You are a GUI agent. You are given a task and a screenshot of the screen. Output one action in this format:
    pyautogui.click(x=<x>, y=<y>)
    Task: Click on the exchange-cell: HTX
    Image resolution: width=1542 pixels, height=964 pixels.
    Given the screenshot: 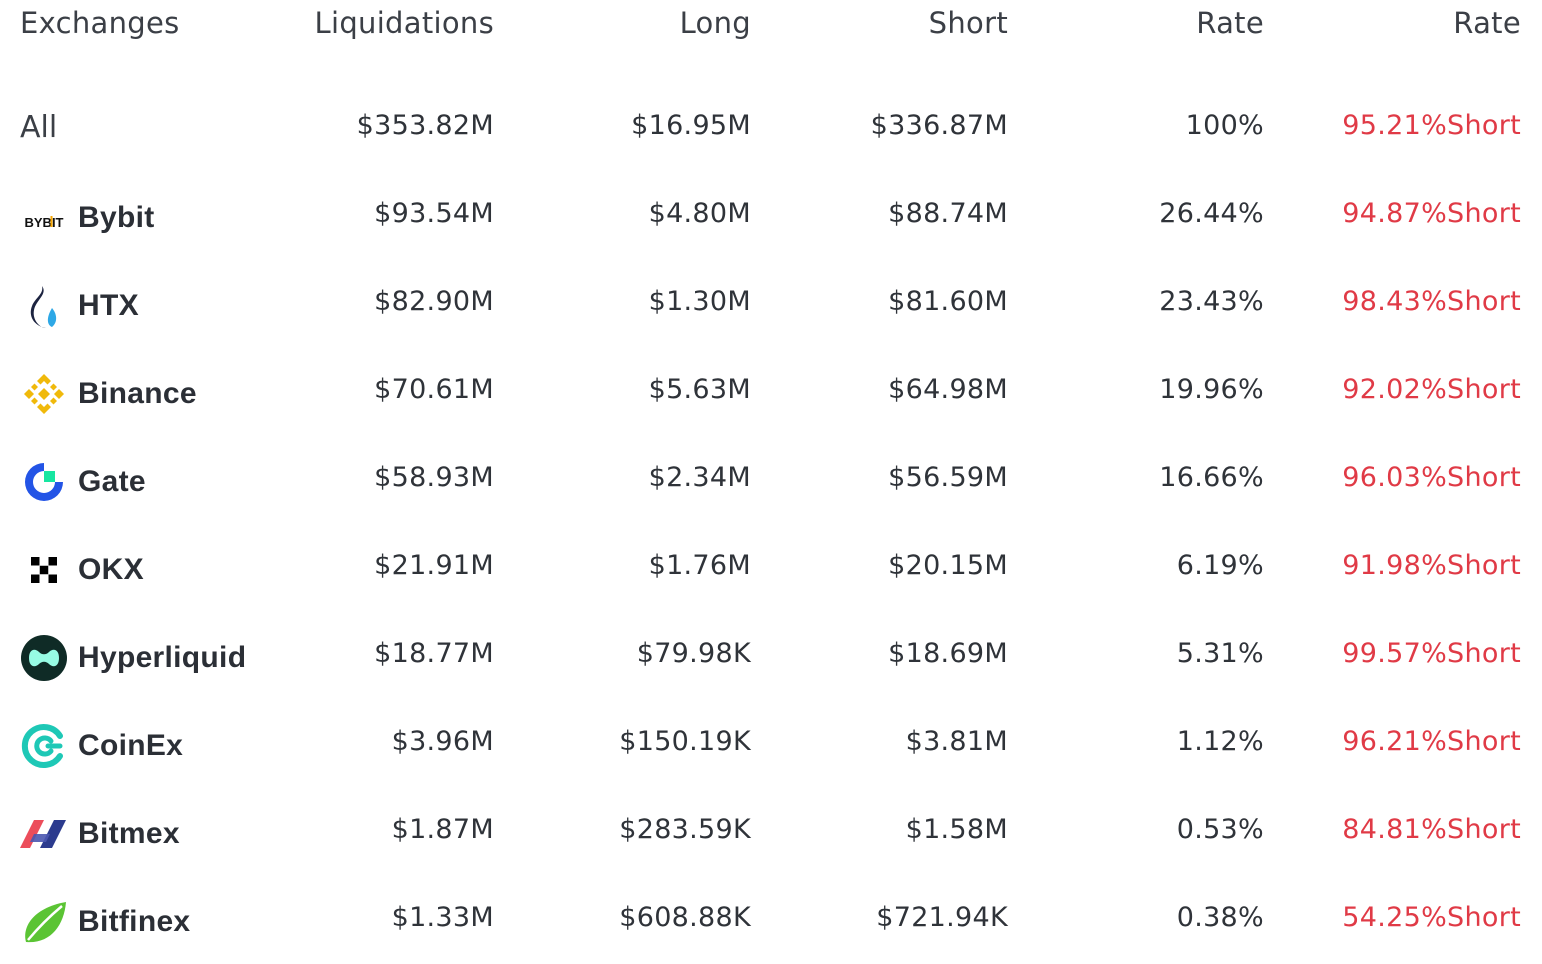 What is the action you would take?
    pyautogui.click(x=79, y=306)
    